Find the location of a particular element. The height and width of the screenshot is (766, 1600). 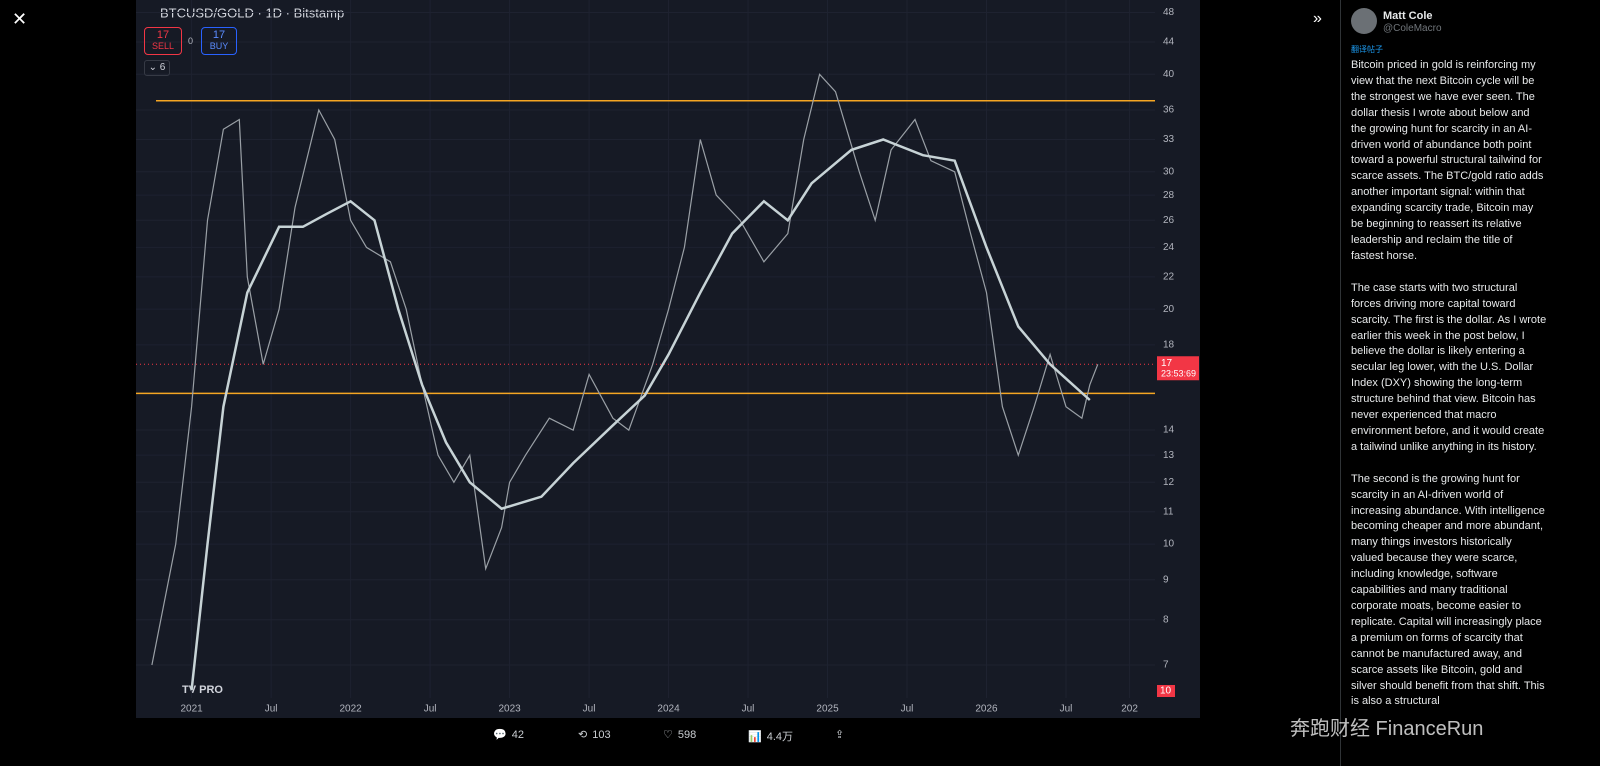

y-tick-label: 30 is located at coordinates (1169, 171).